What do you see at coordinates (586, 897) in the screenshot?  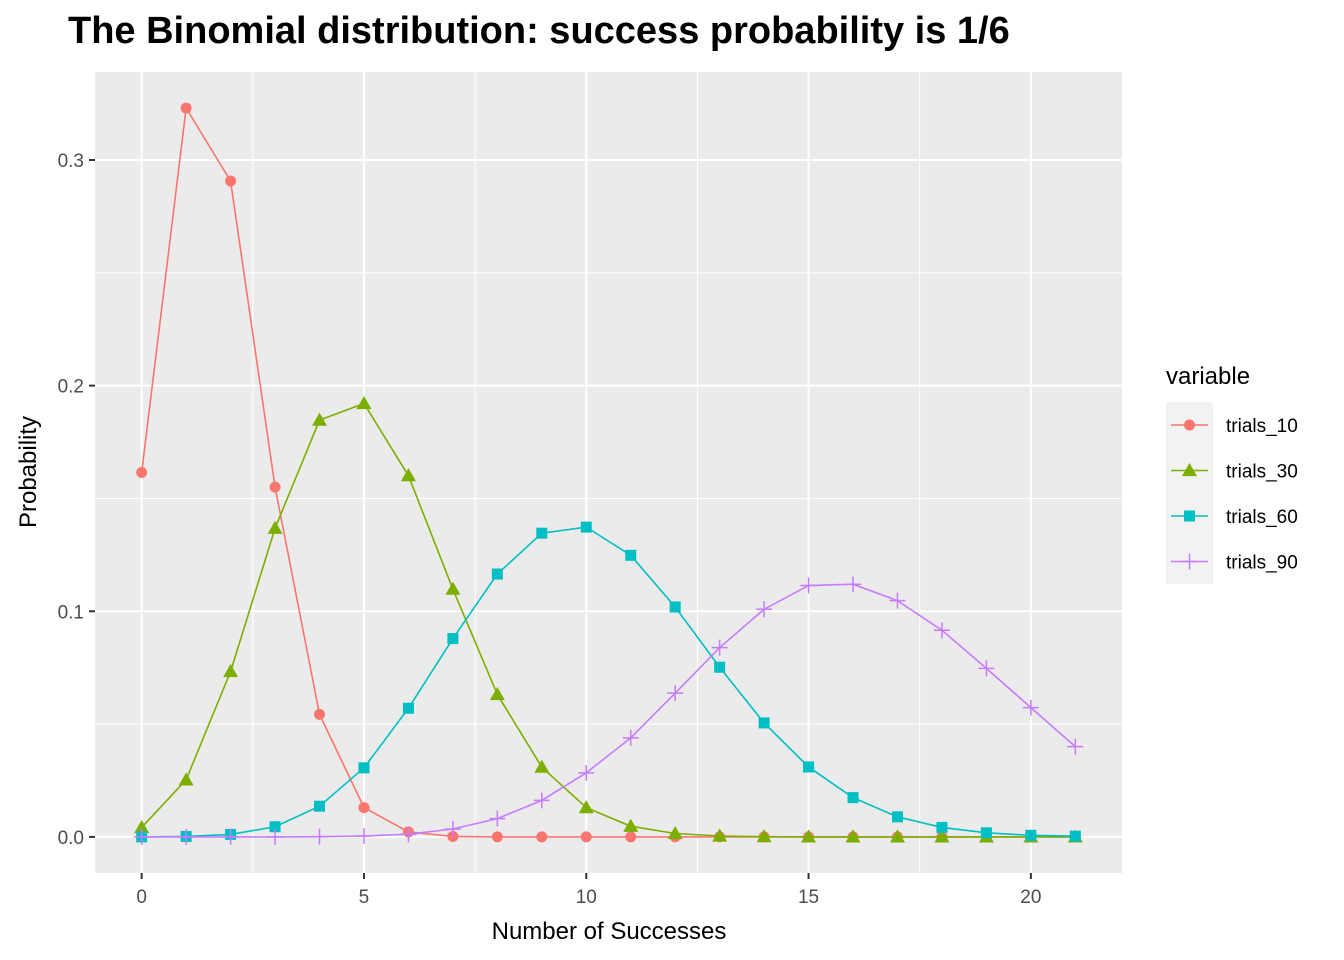 I see `x-tick-label: 10` at bounding box center [586, 897].